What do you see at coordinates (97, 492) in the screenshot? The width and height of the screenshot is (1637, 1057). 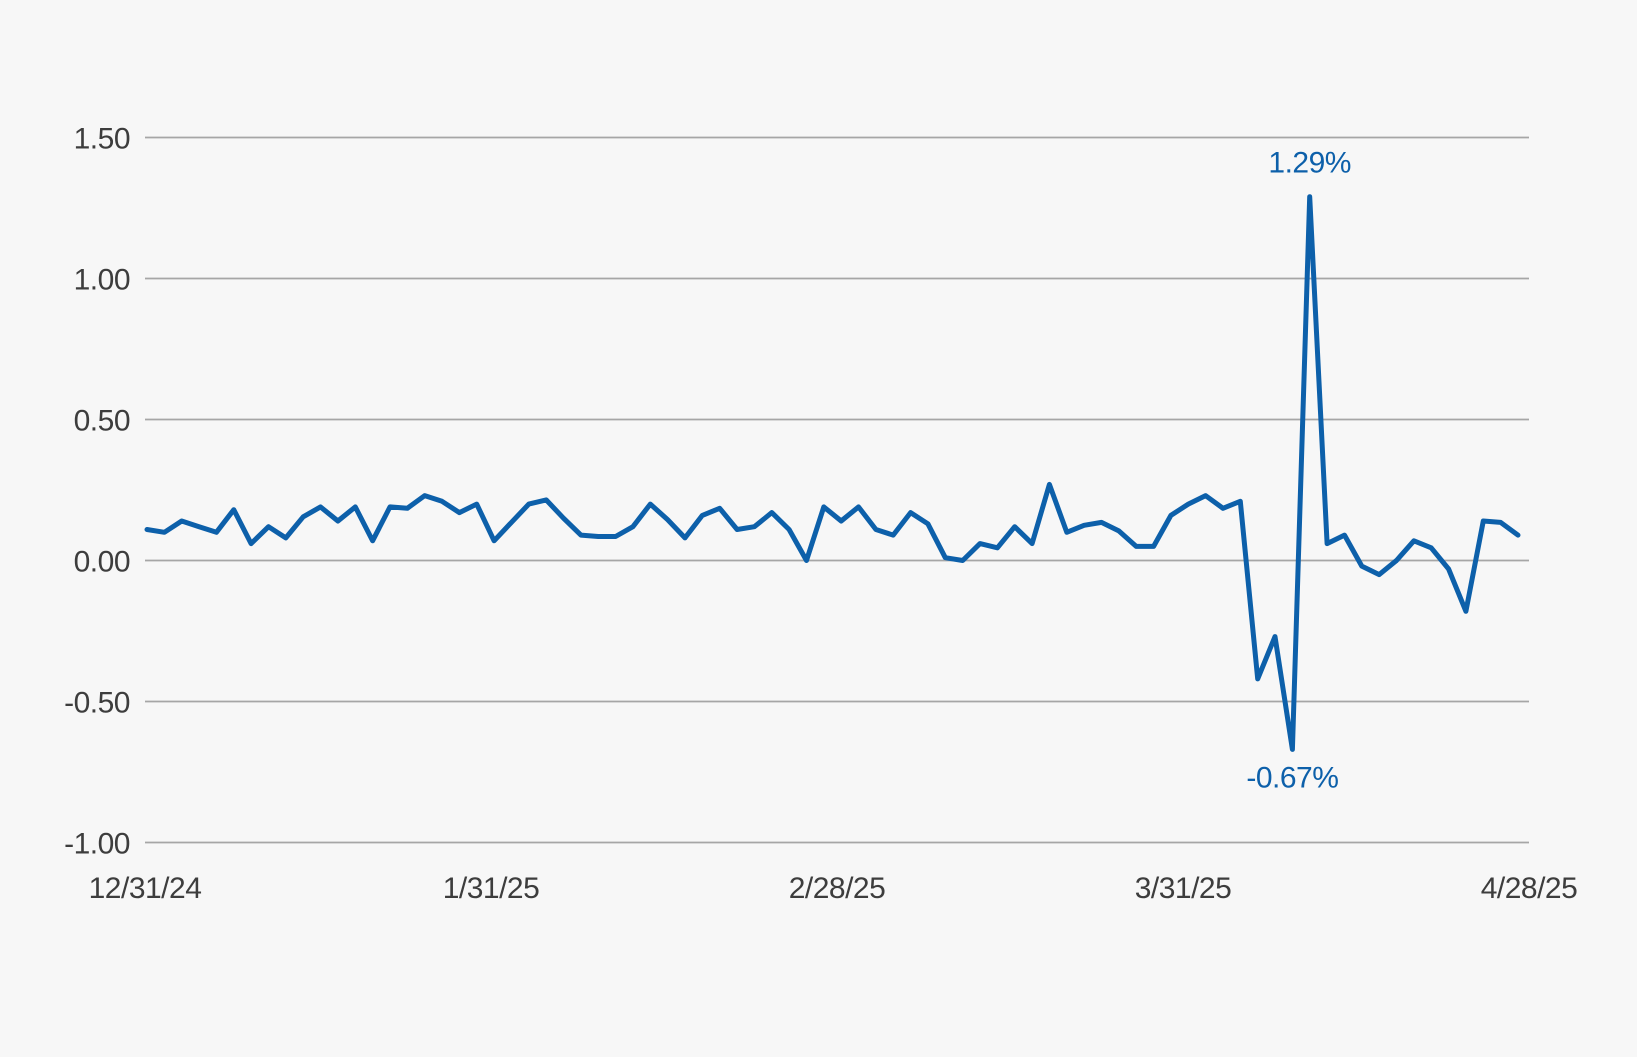 I see `y-axis-tick-labels: 1.50 1.00 0.50 0.00 -0.50 -1.00` at bounding box center [97, 492].